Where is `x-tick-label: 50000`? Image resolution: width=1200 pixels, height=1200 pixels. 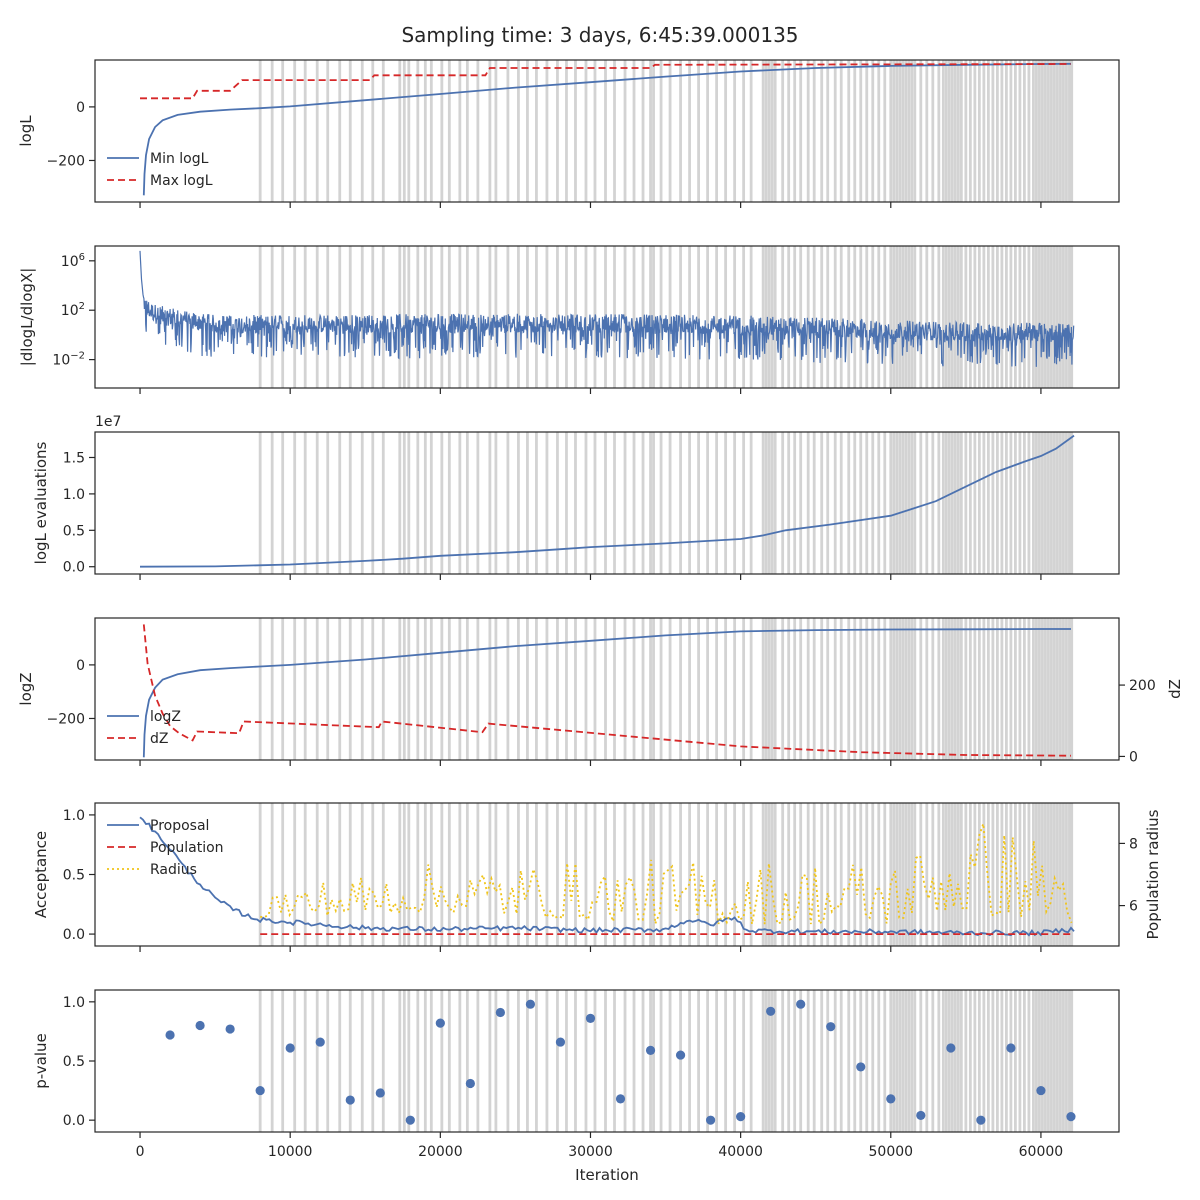
x-tick-label: 50000 is located at coordinates (891, 1152).